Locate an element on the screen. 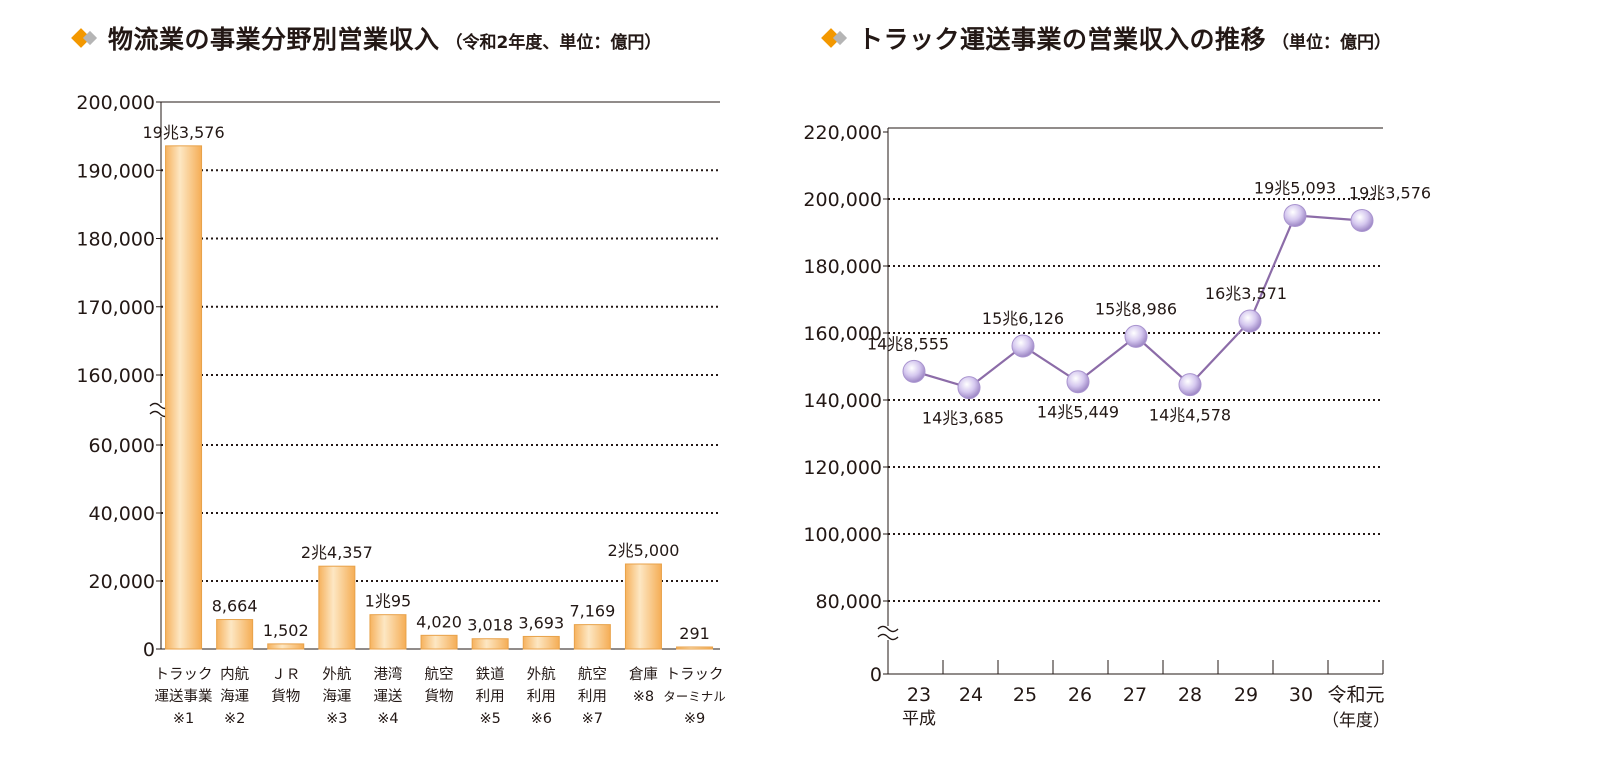 The width and height of the screenshot is (1600, 782). x-category-label: 航空貨物 is located at coordinates (439, 685).